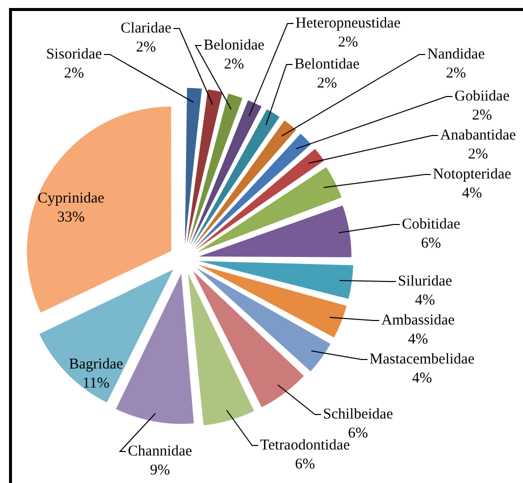 Image resolution: width=523 pixels, height=483 pixels. I want to click on slice-label: Ambassidae, so click(418, 320).